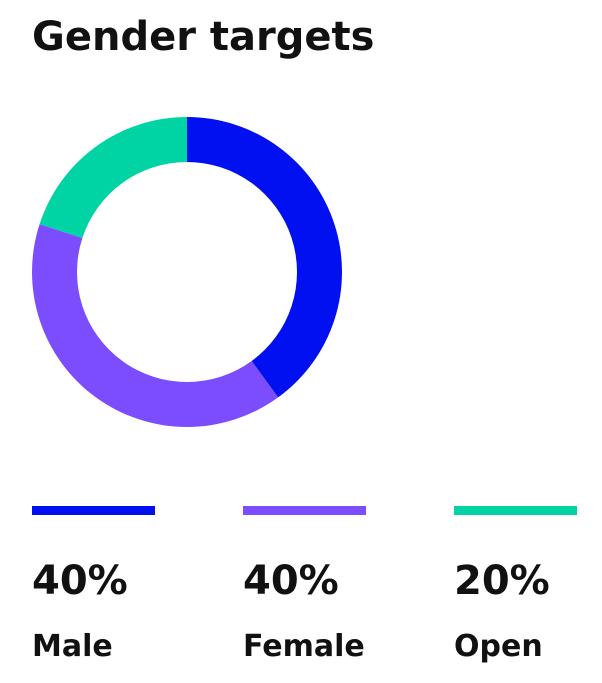 The height and width of the screenshot is (683, 602). Describe the element at coordinates (203, 37) in the screenshot. I see `chart-title: Gender targets` at that location.